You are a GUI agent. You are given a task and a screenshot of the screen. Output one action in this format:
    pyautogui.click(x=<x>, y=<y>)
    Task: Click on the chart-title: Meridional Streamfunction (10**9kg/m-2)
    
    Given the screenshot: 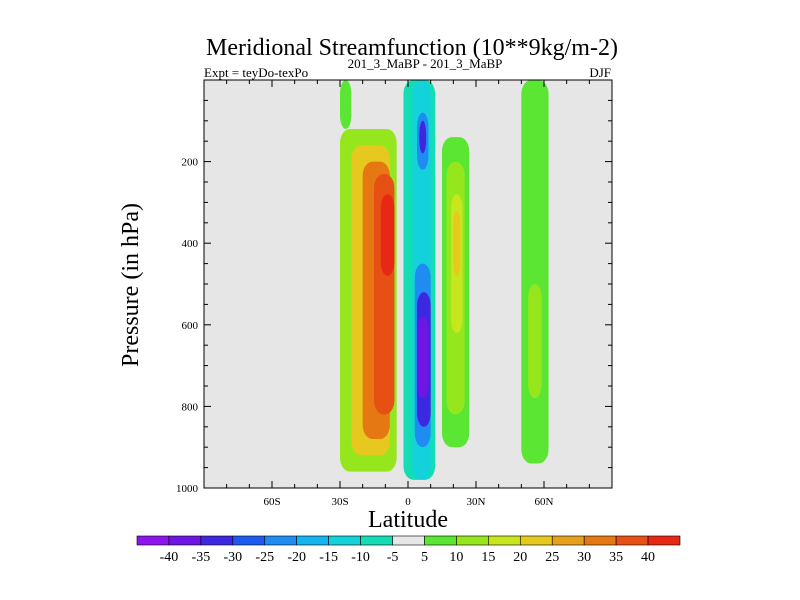 What is the action you would take?
    pyautogui.click(x=412, y=48)
    